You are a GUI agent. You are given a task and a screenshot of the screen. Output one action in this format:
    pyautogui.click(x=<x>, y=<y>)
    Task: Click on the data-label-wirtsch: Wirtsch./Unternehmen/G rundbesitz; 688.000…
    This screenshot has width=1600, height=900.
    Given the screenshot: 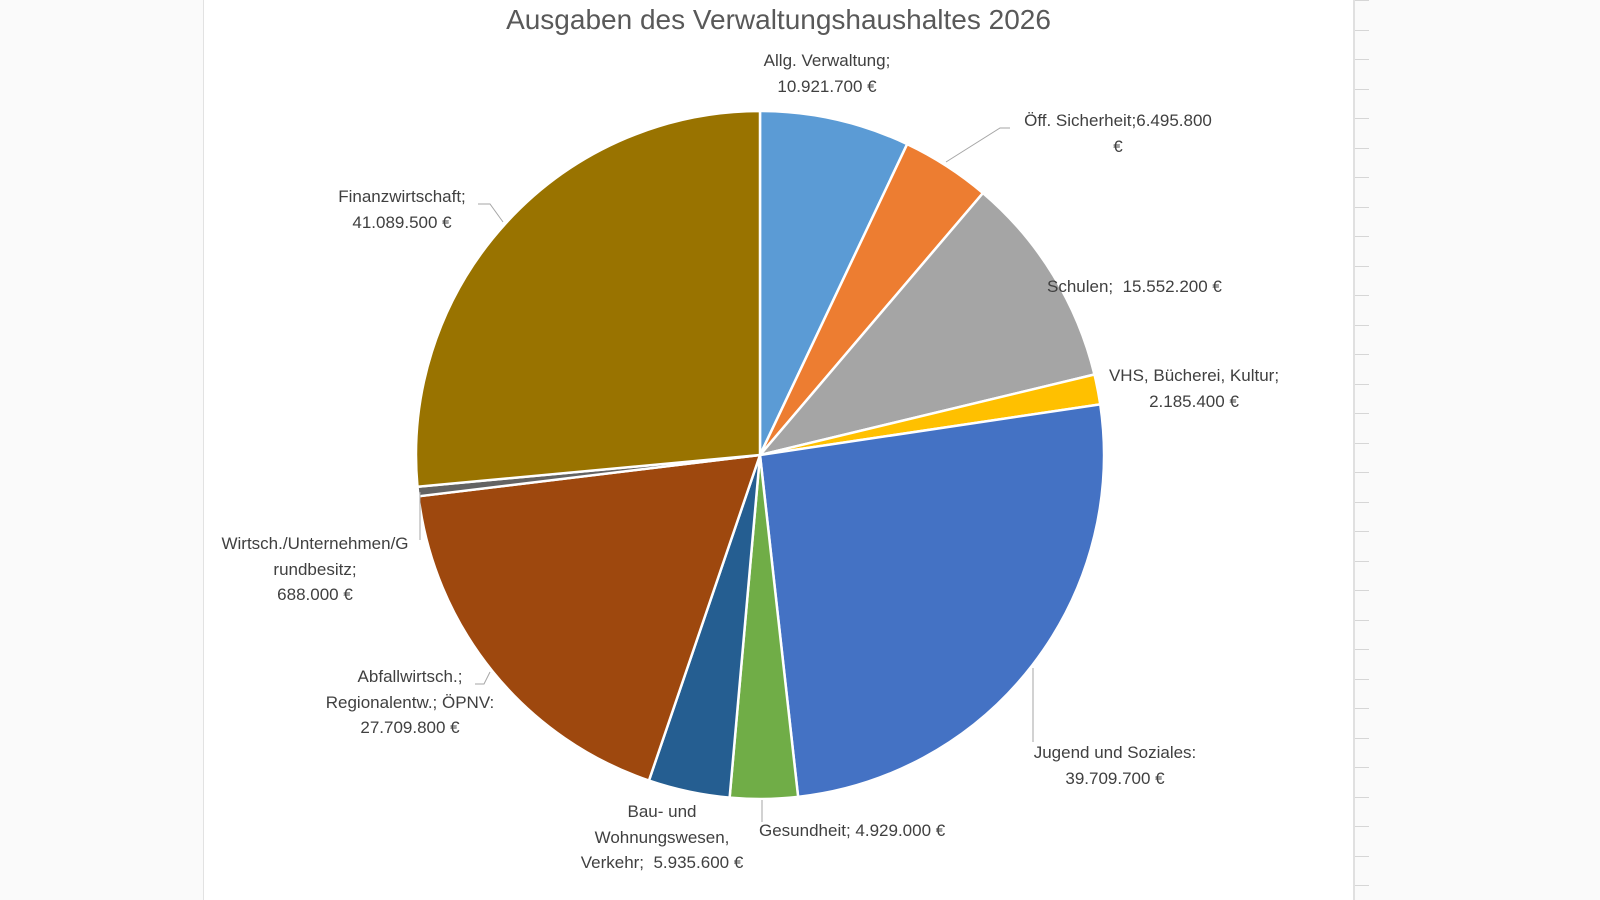 What is the action you would take?
    pyautogui.click(x=315, y=569)
    